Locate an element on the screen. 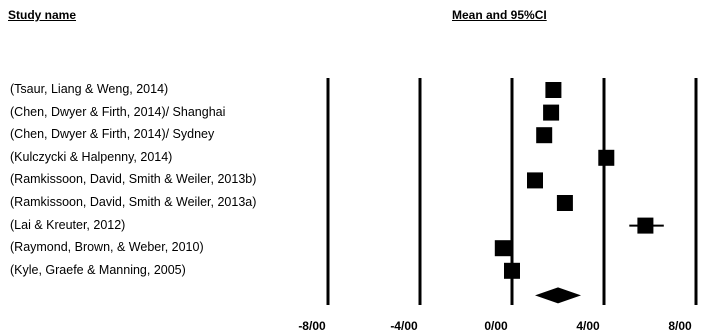 The height and width of the screenshot is (334, 710). x-tick-label: 8/00 is located at coordinates (680, 326).